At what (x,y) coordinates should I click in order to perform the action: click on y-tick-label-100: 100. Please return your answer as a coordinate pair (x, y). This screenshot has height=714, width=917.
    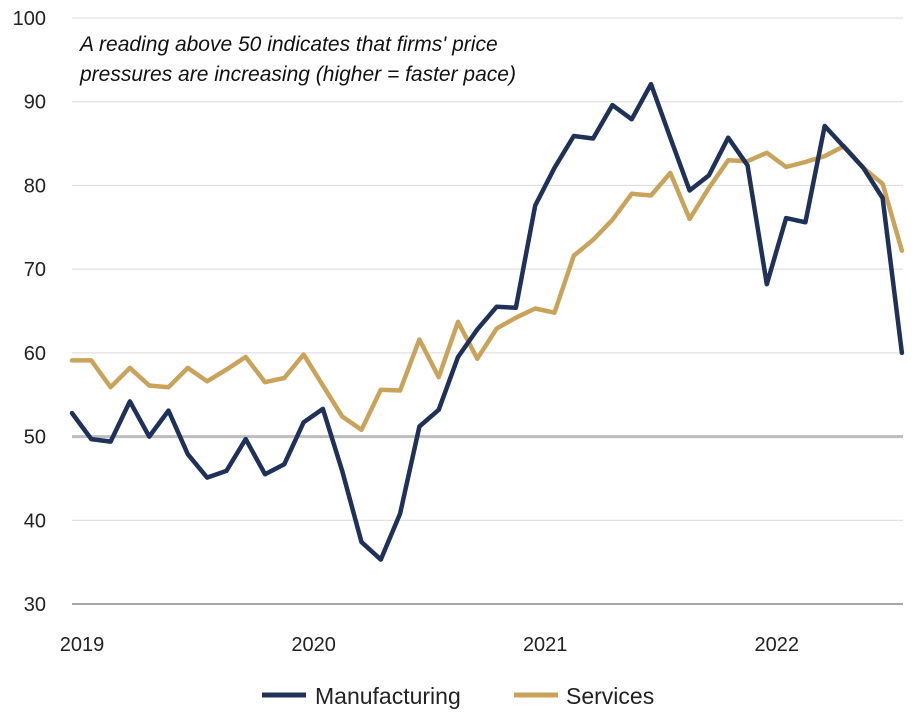
    Looking at the image, I should click on (29, 19).